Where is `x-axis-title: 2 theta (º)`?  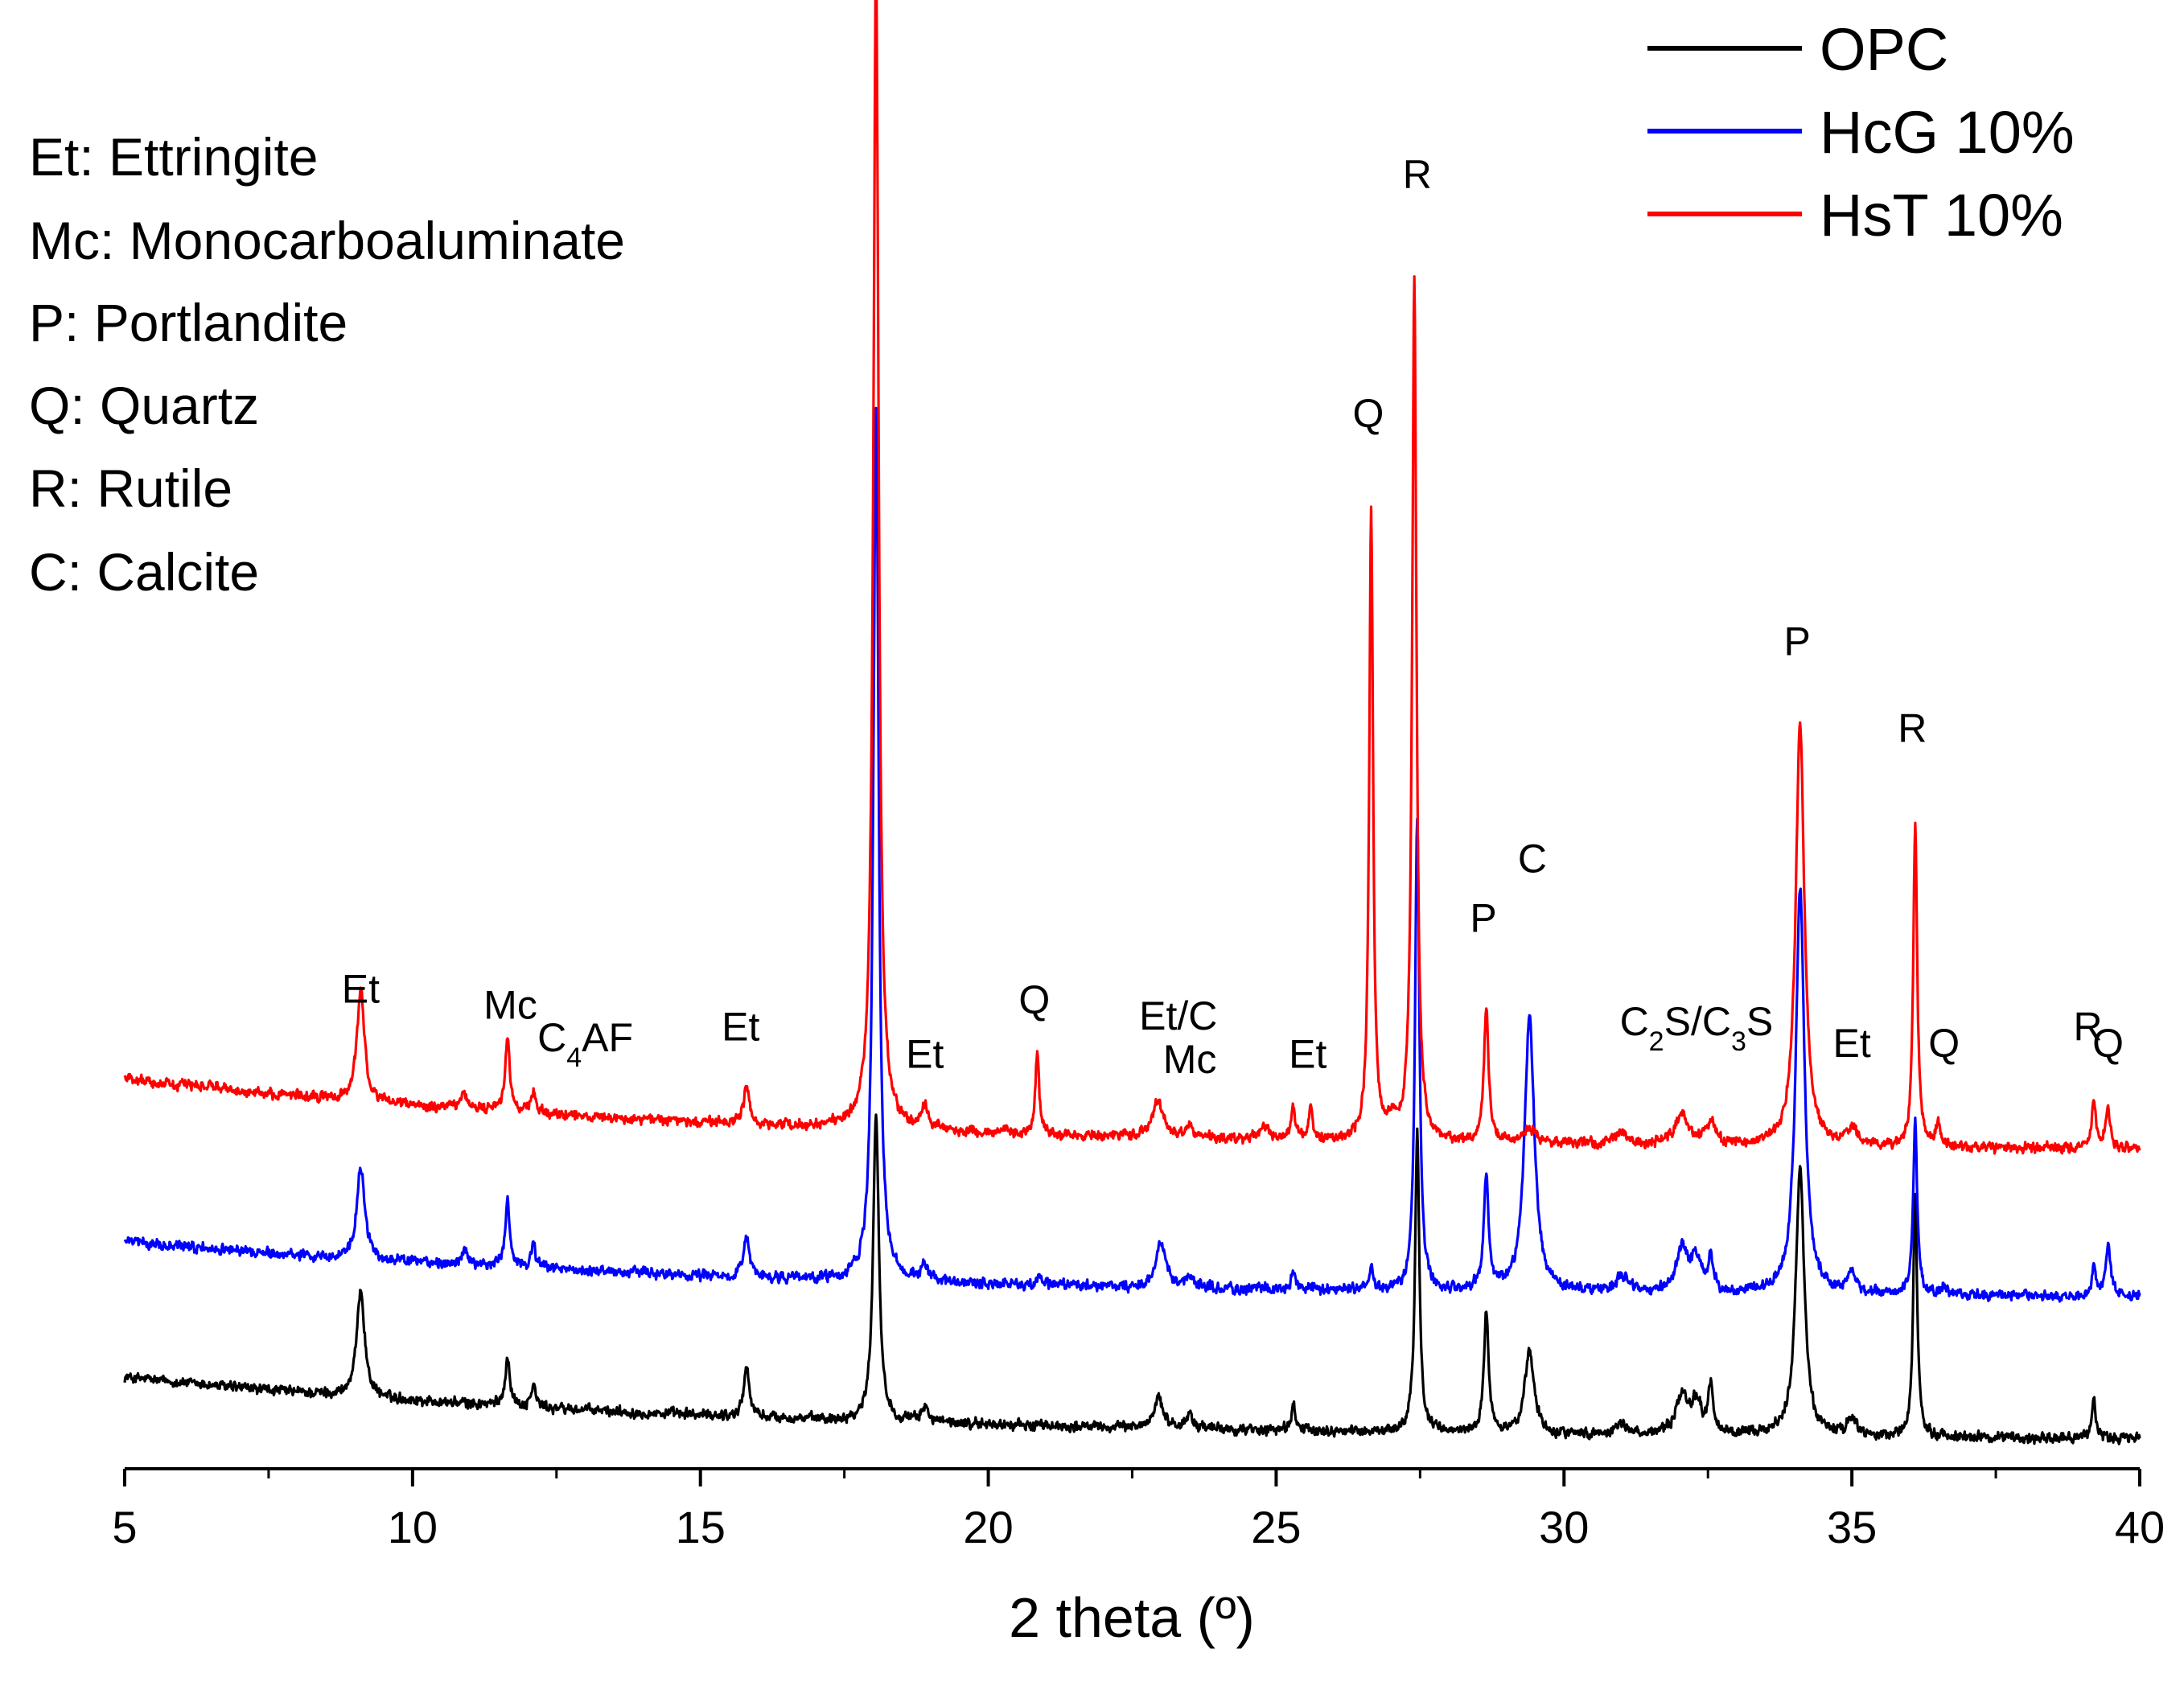 x-axis-title: 2 theta (º) is located at coordinates (1132, 1617).